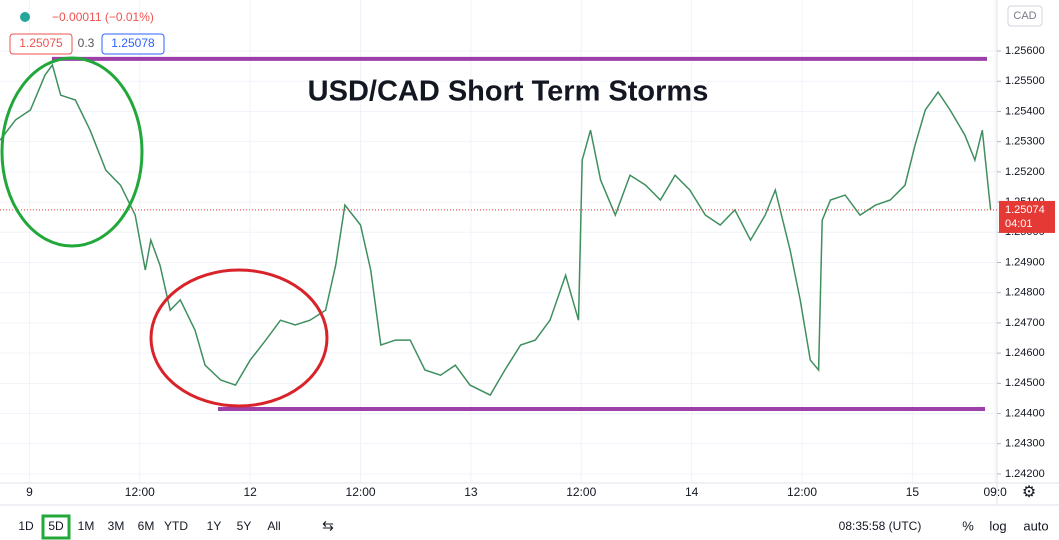 The height and width of the screenshot is (540, 1059). What do you see at coordinates (86, 526) in the screenshot?
I see `range-button: 1M` at bounding box center [86, 526].